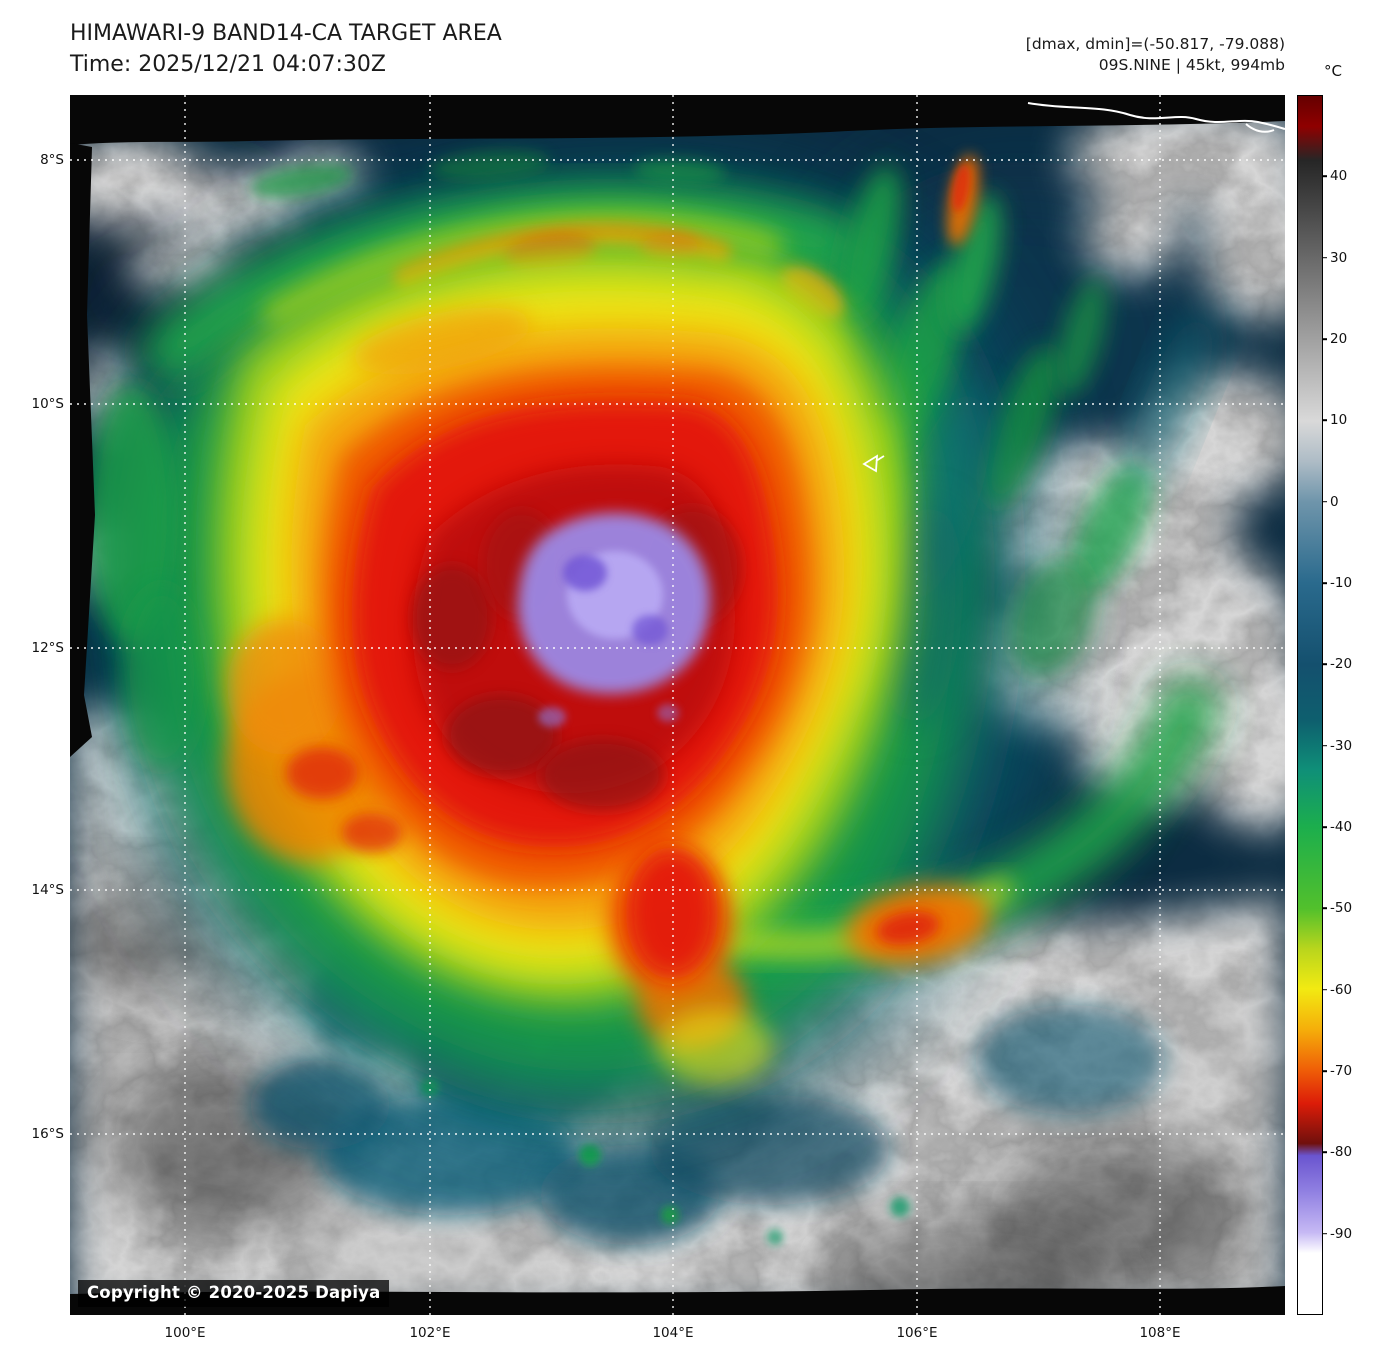 The height and width of the screenshot is (1359, 1388). I want to click on colorbar, so click(1310, 705).